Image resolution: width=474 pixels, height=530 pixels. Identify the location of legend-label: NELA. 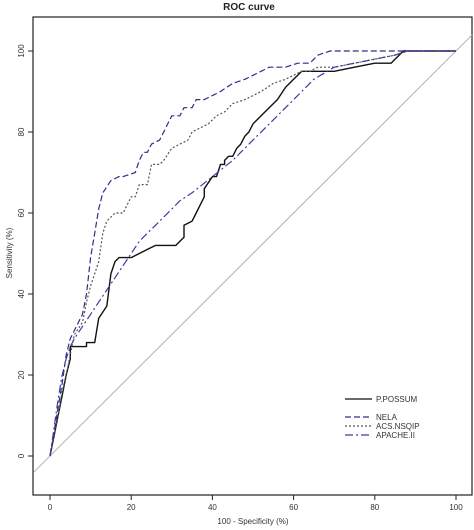
(387, 417).